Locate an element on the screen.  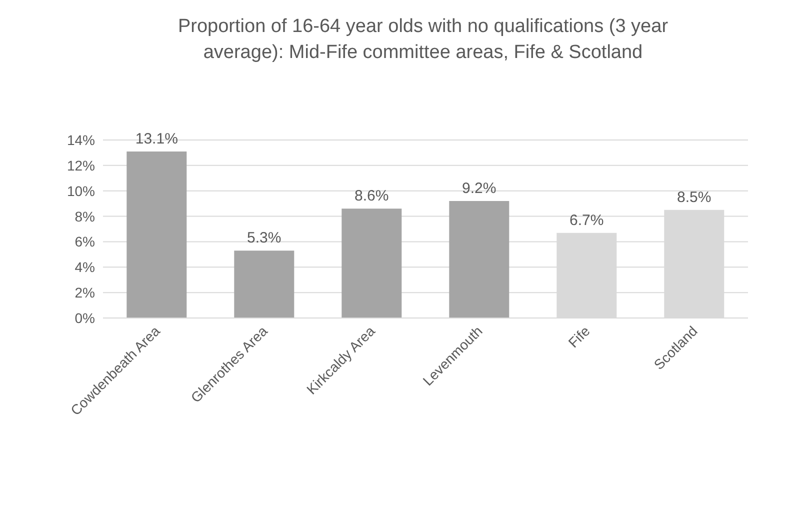
data-label: 8.5% is located at coordinates (694, 197).